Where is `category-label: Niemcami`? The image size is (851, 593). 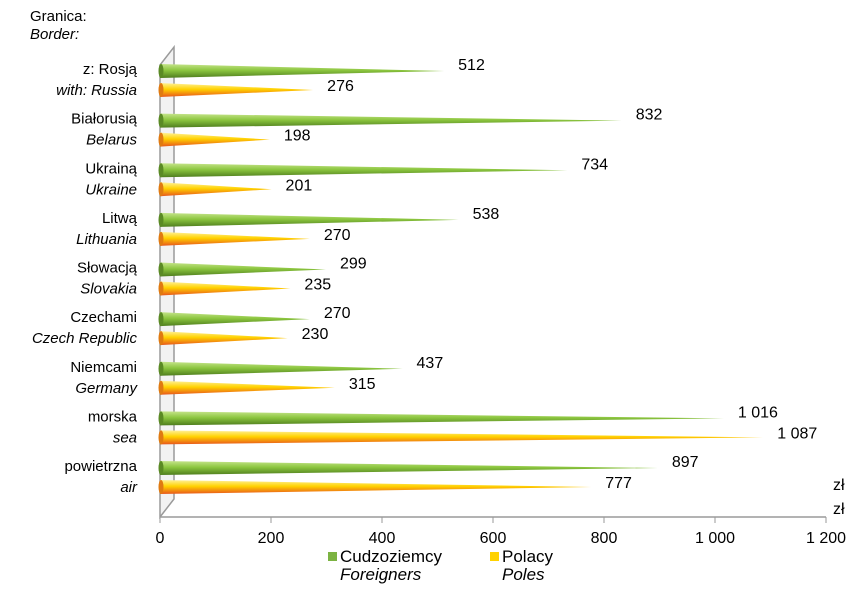 category-label: Niemcami is located at coordinates (103, 367).